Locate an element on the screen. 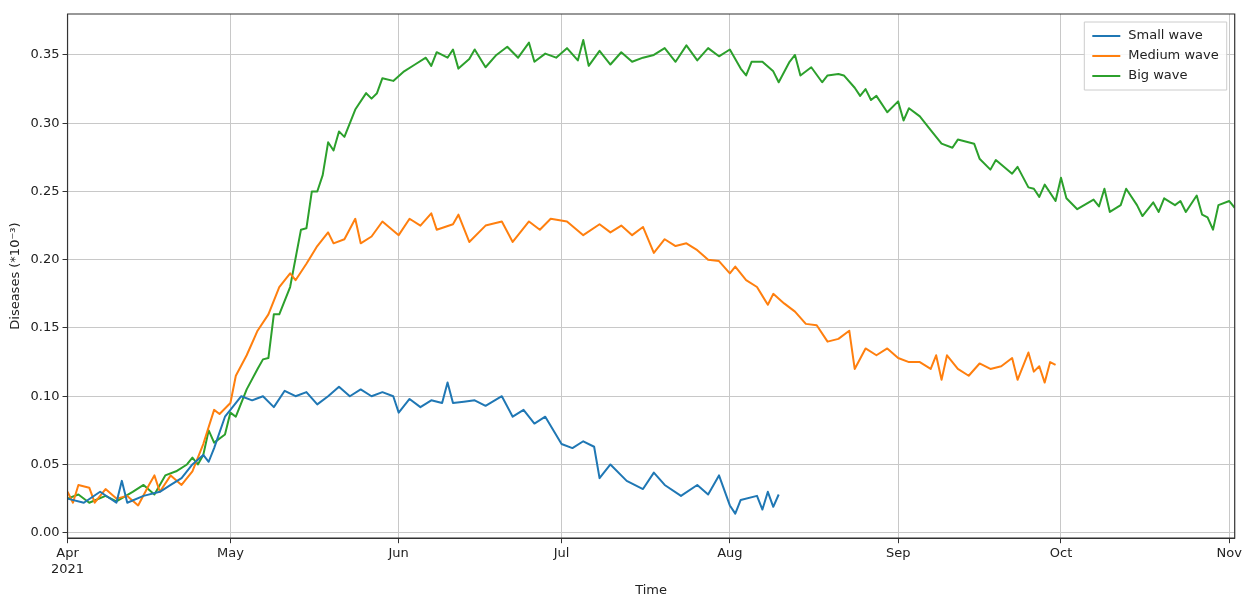 This screenshot has width=1245, height=604. y-tick-label: 0.30 is located at coordinates (45, 122).